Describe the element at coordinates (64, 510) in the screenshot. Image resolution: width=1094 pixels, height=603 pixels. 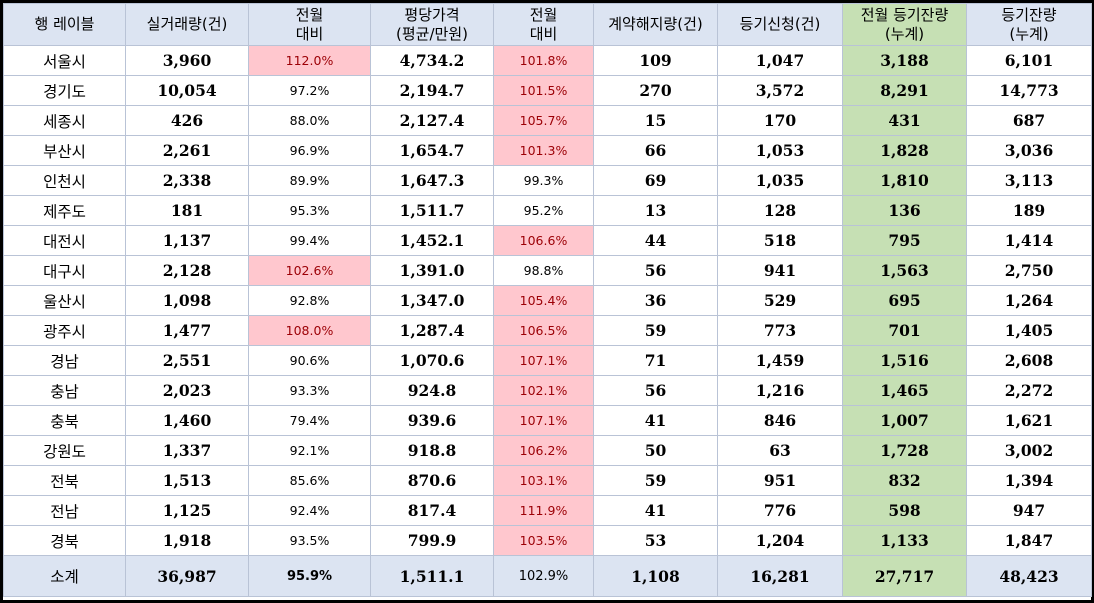
I see `region-cell: 전남` at that location.